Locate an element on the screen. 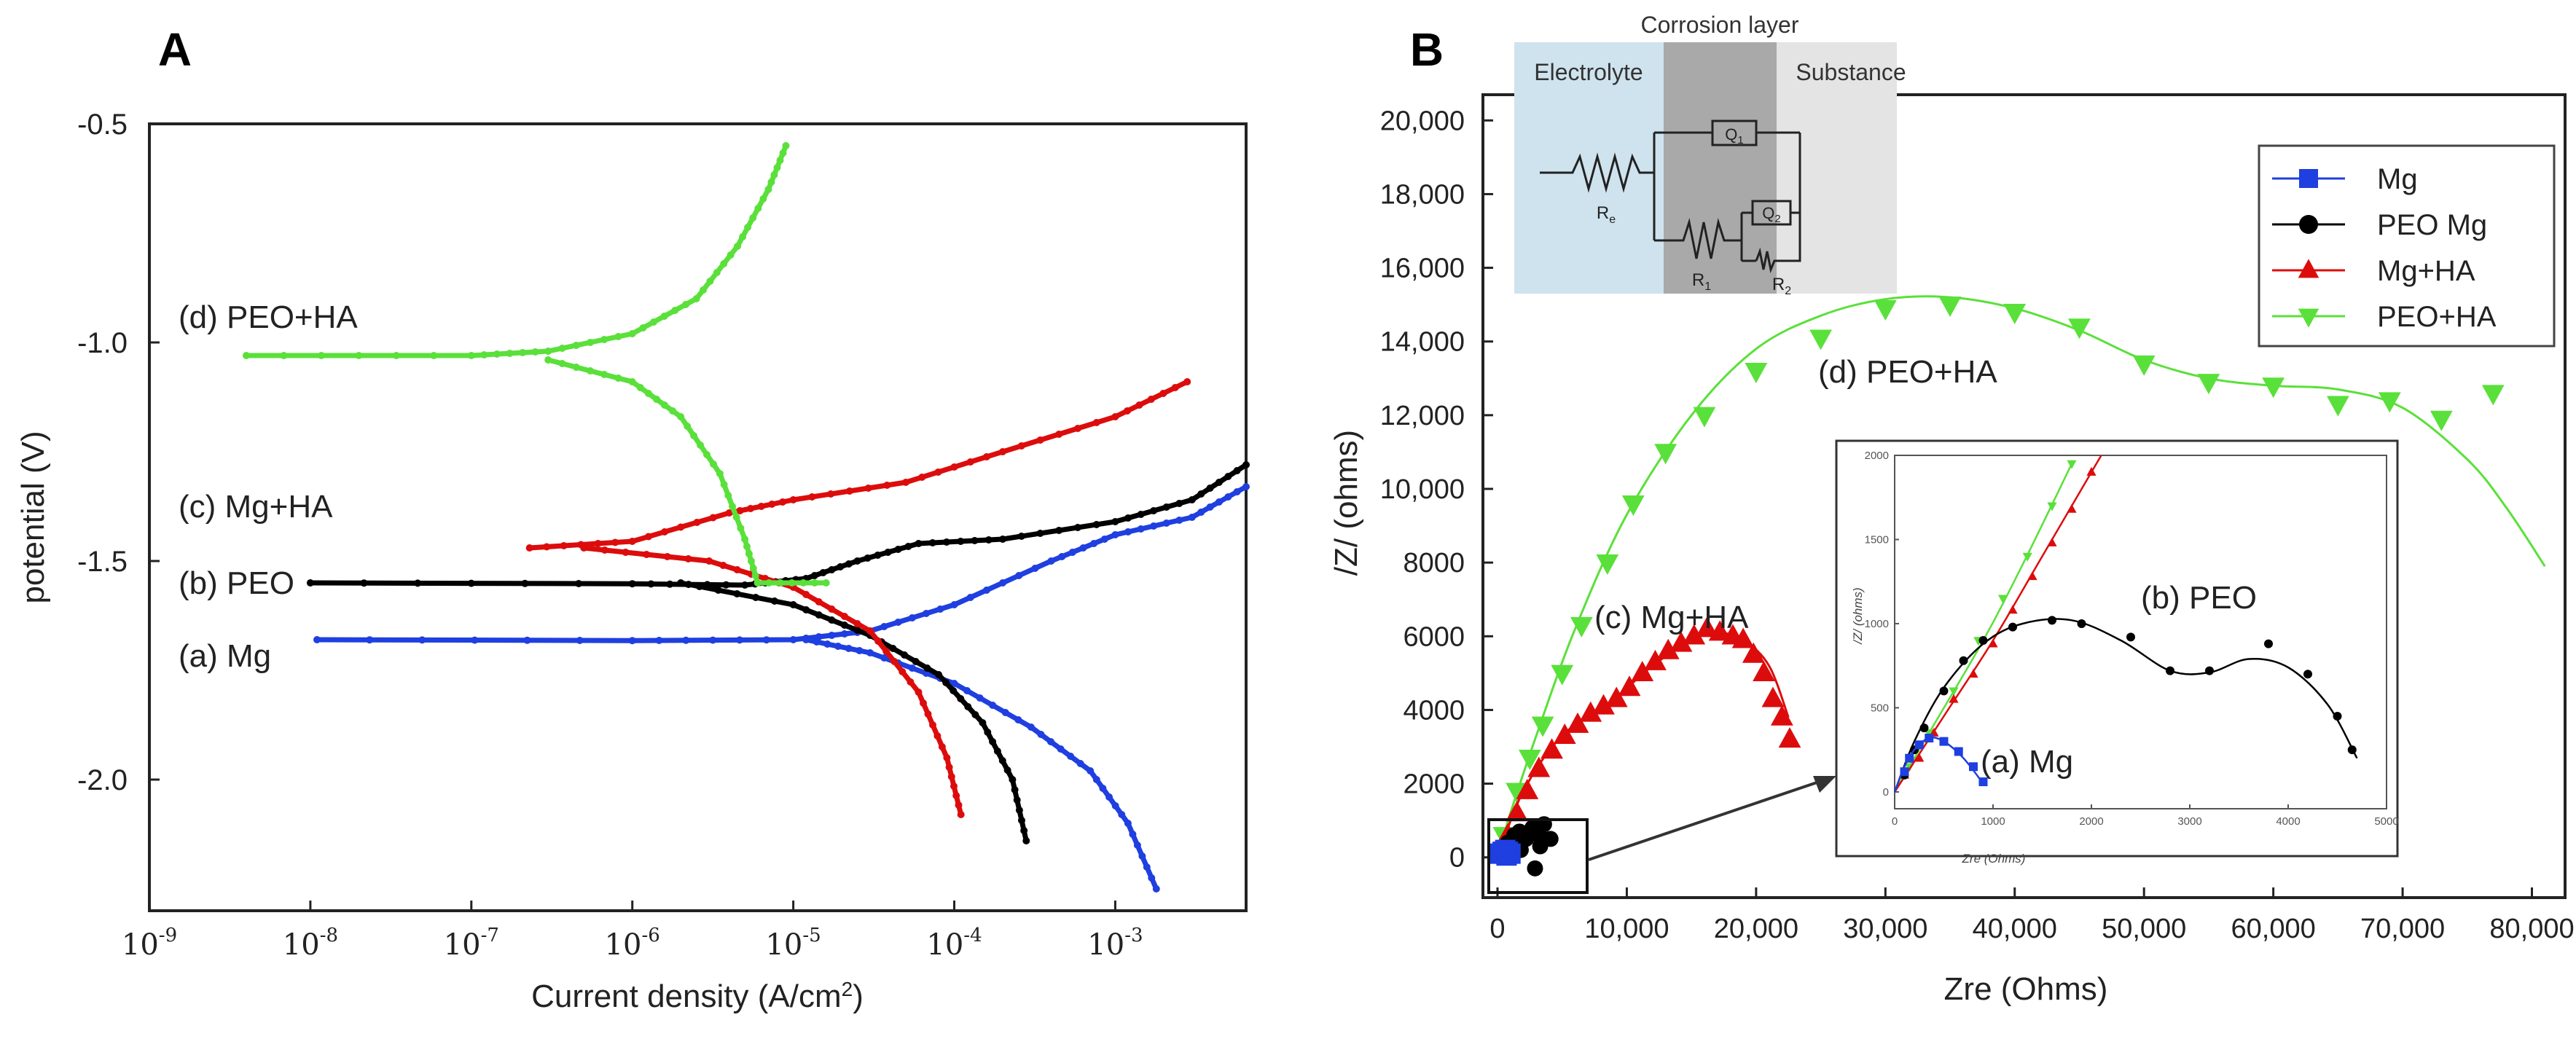 The width and height of the screenshot is (2576, 1055). a-x-tick-label: 10-6 is located at coordinates (632, 943).